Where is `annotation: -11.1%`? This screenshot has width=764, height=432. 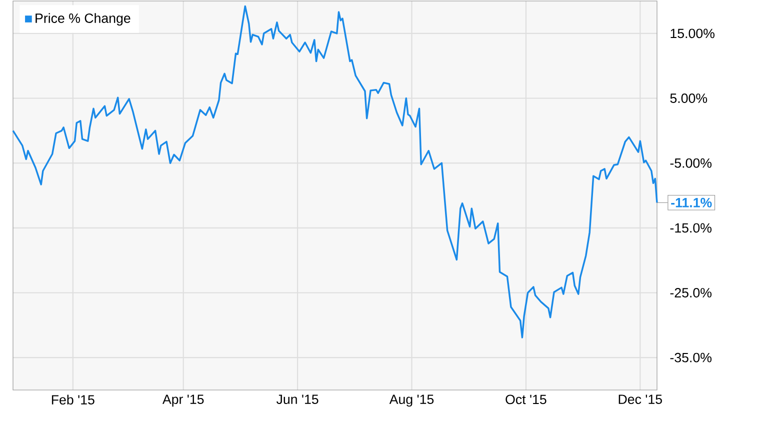
annotation: -11.1% is located at coordinates (691, 203).